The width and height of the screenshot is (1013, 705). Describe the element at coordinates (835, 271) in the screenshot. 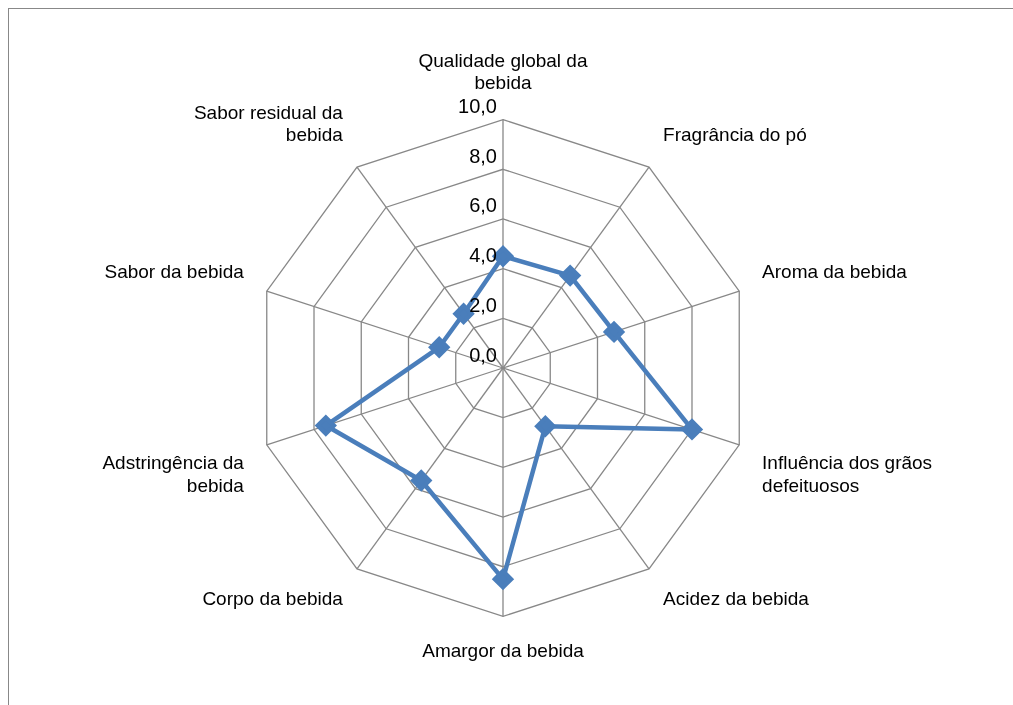

I see `spoke-label: Aroma da bebida` at that location.